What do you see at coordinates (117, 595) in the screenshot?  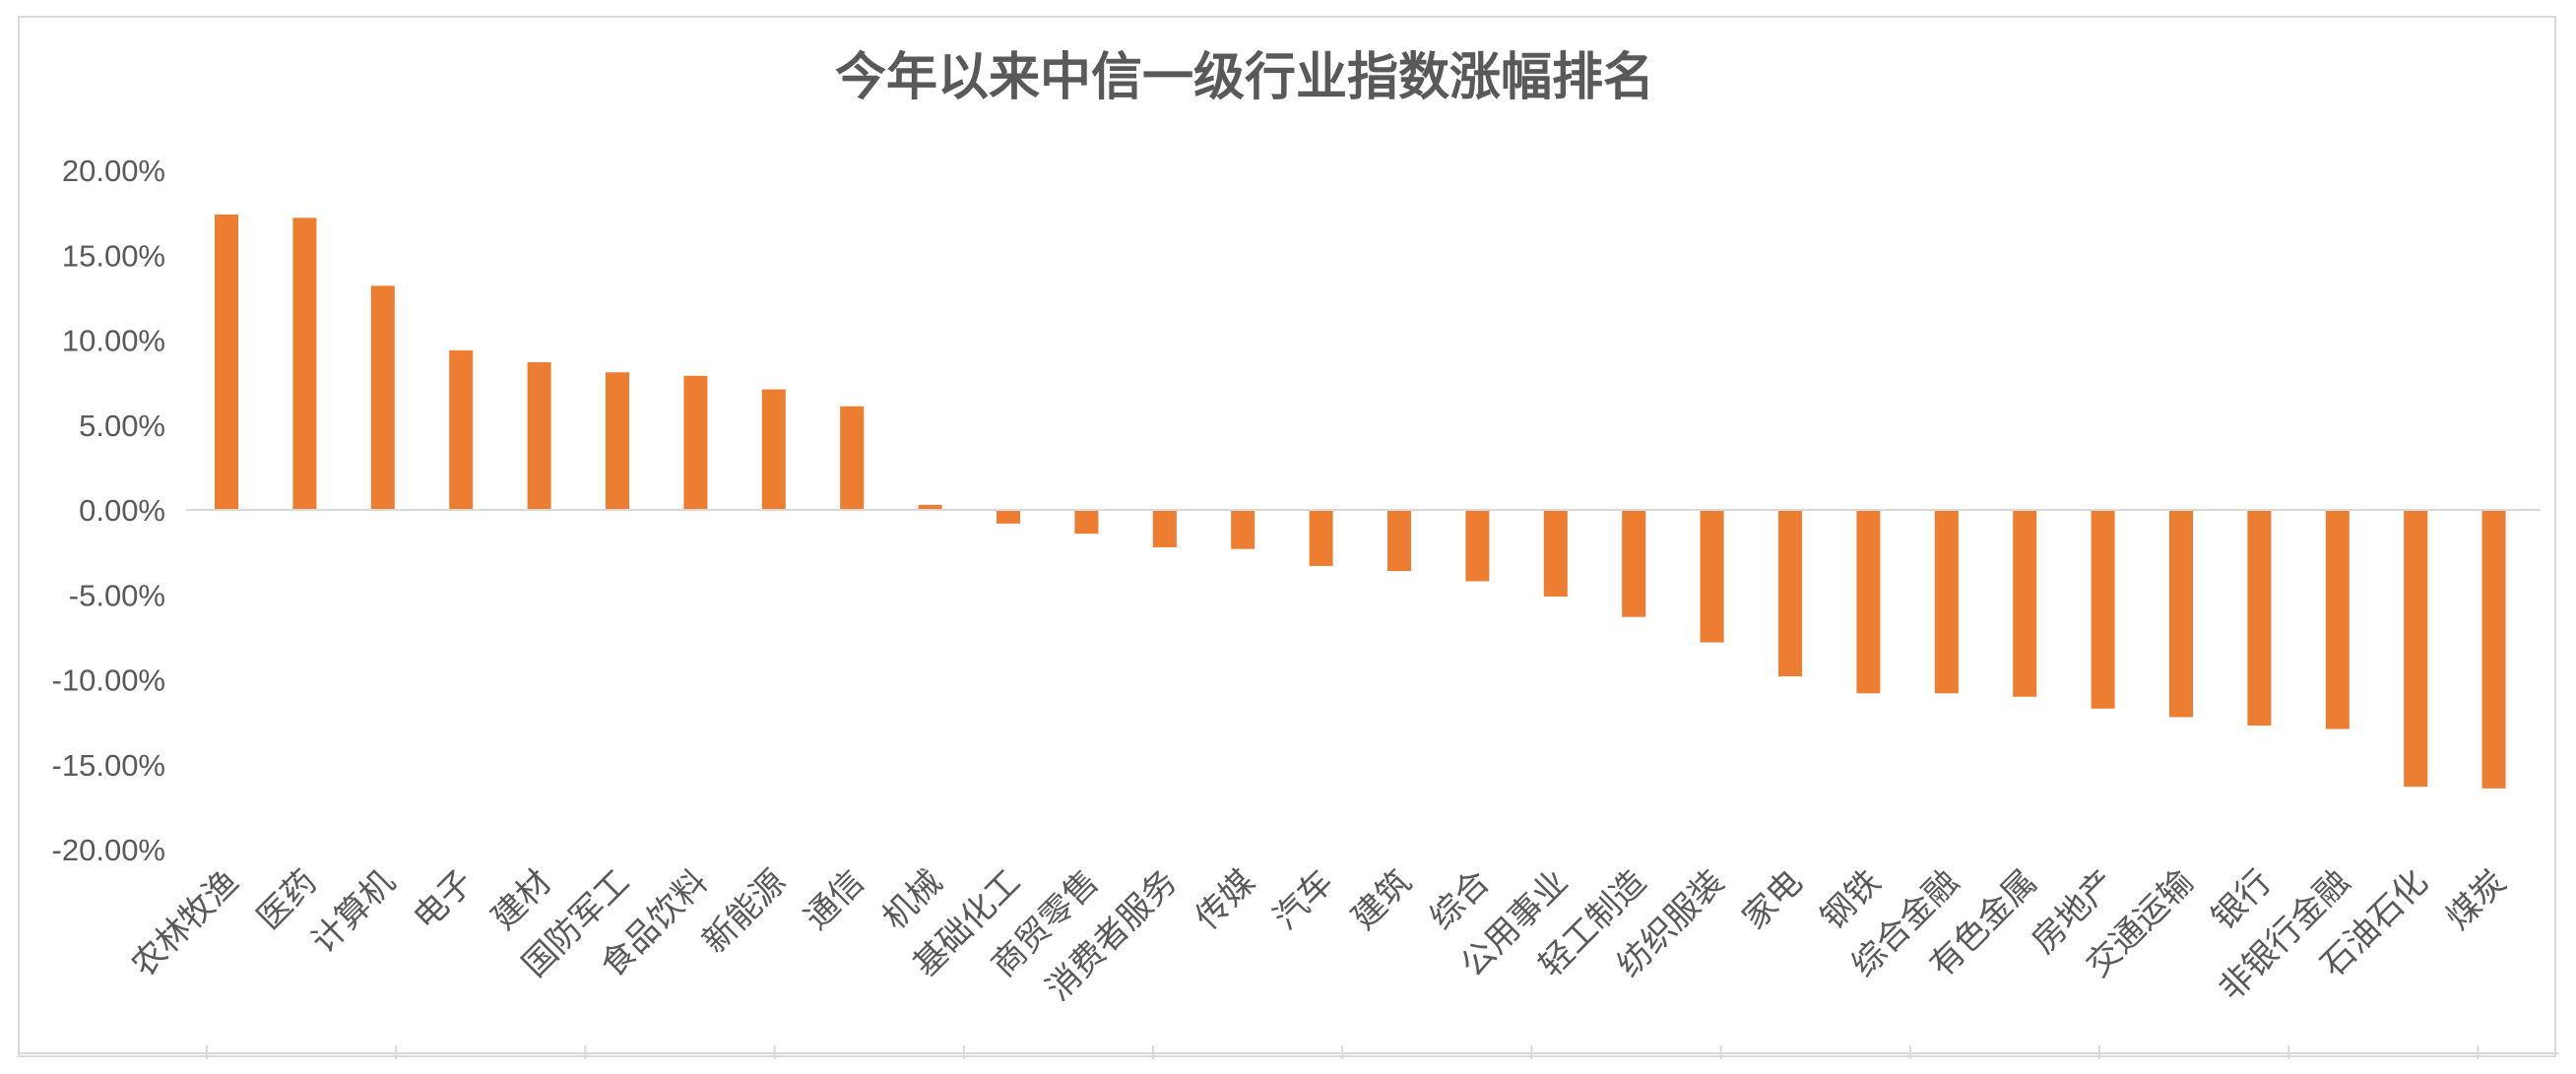 I see `y-tick-label: -5.00%` at bounding box center [117, 595].